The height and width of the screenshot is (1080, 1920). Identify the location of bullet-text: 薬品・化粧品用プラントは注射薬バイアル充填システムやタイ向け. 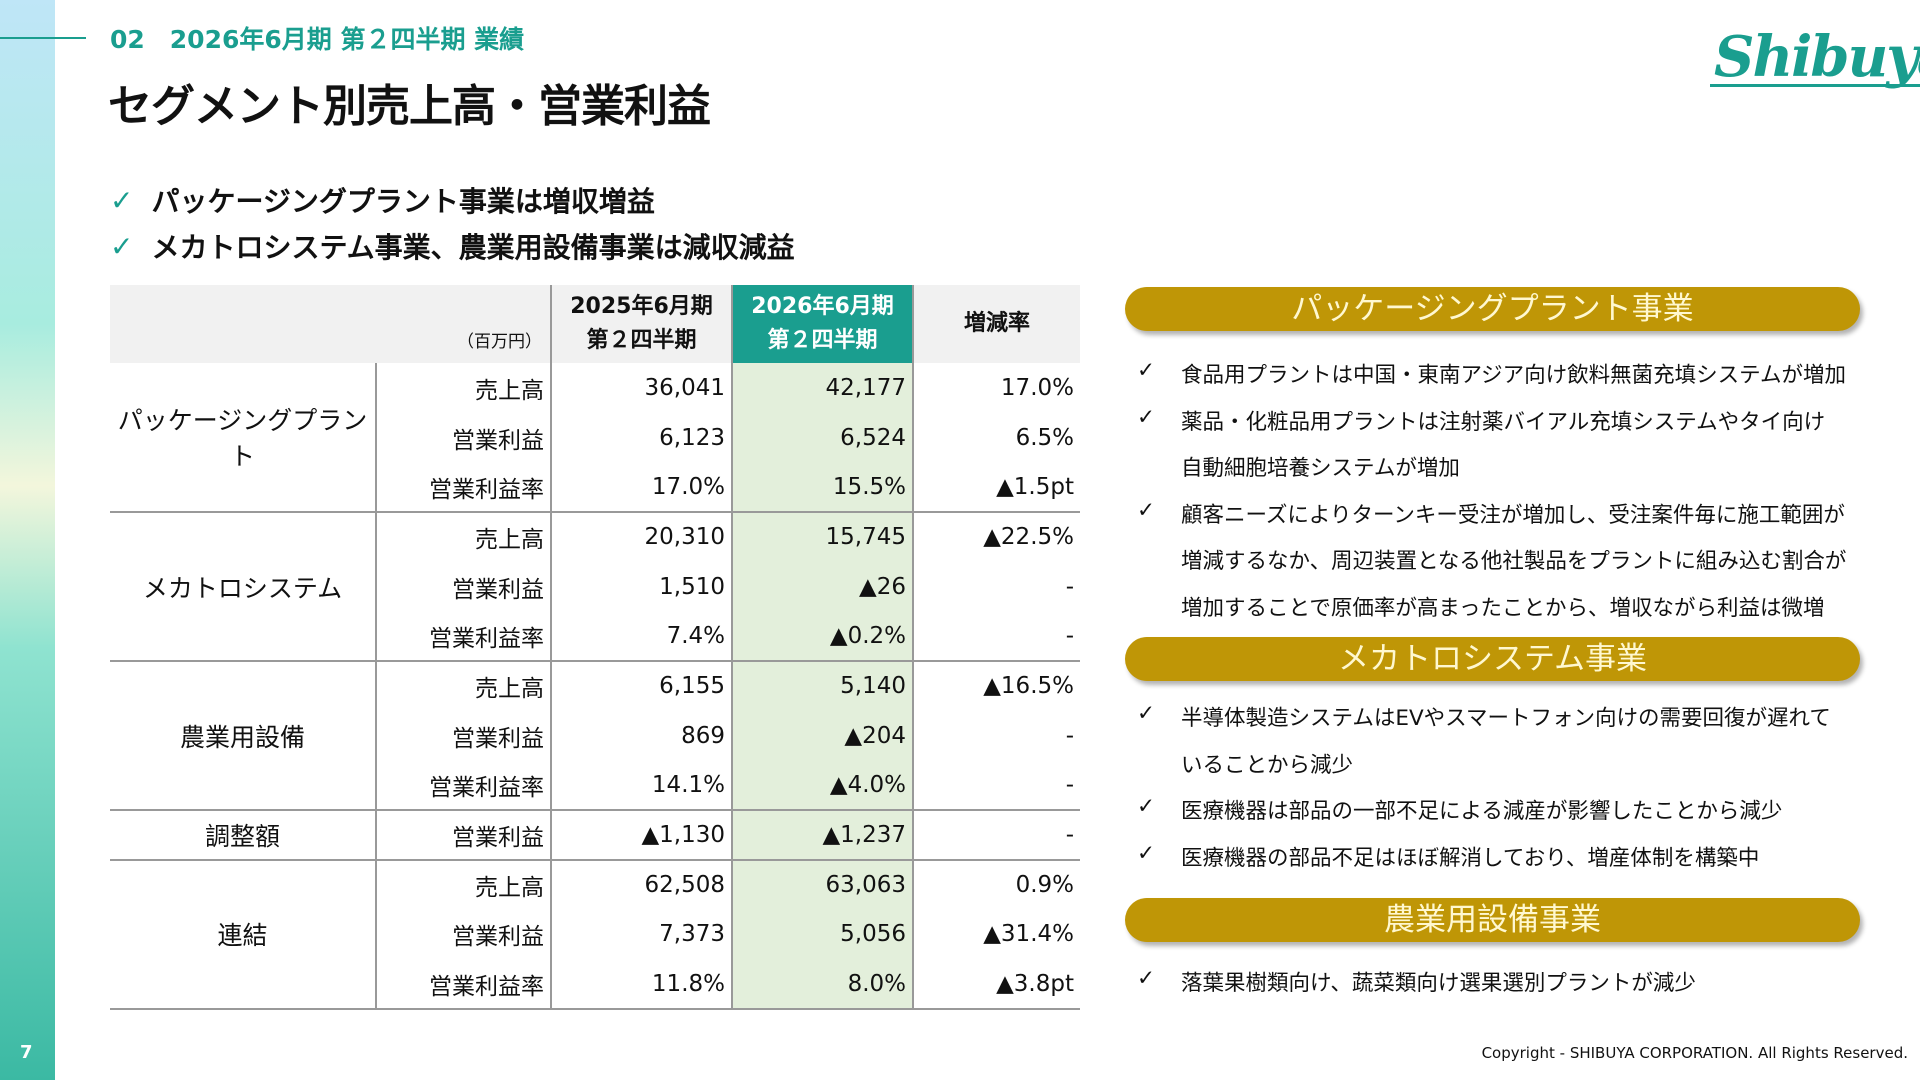
(1503, 422).